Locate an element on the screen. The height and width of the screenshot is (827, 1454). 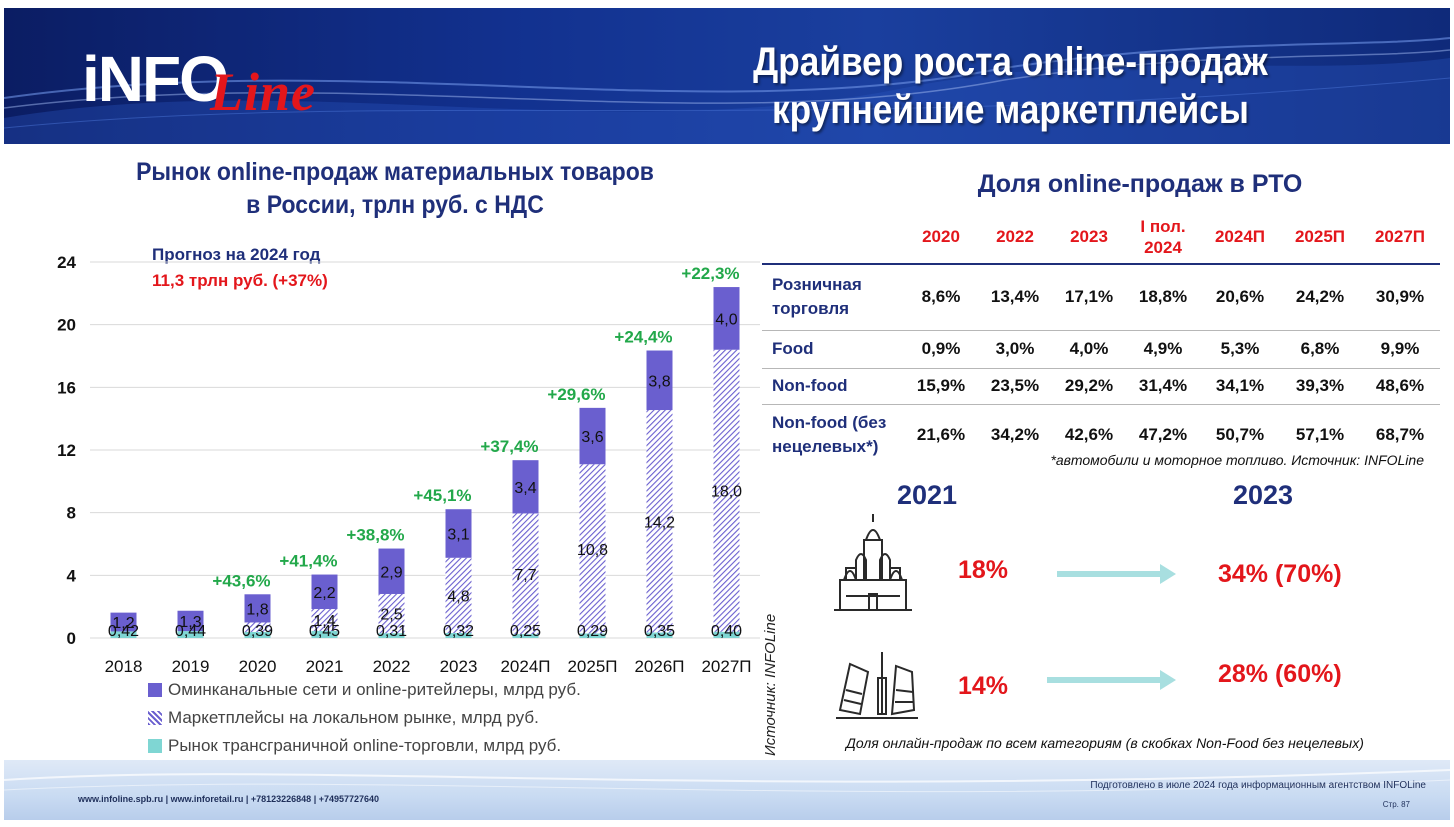
table-cell: 9,9% is located at coordinates (1400, 348).